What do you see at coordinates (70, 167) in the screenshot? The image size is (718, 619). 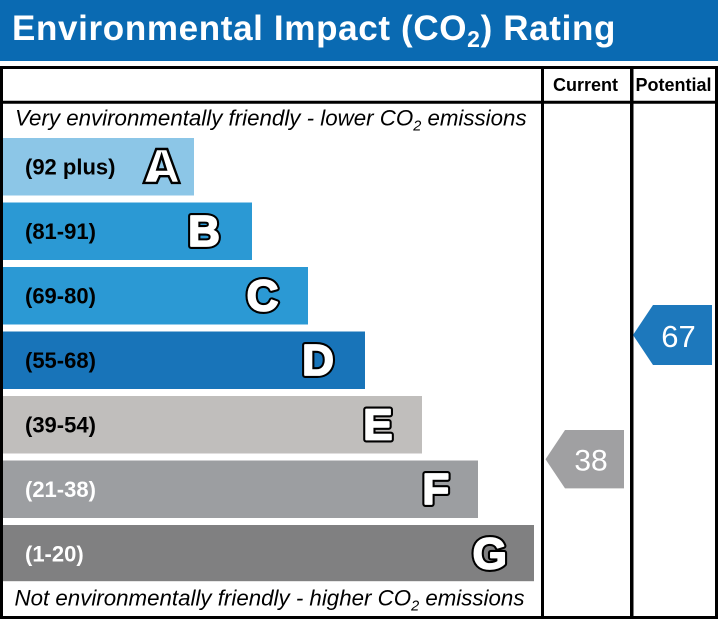 I see `svg-text: (92 plus)` at bounding box center [70, 167].